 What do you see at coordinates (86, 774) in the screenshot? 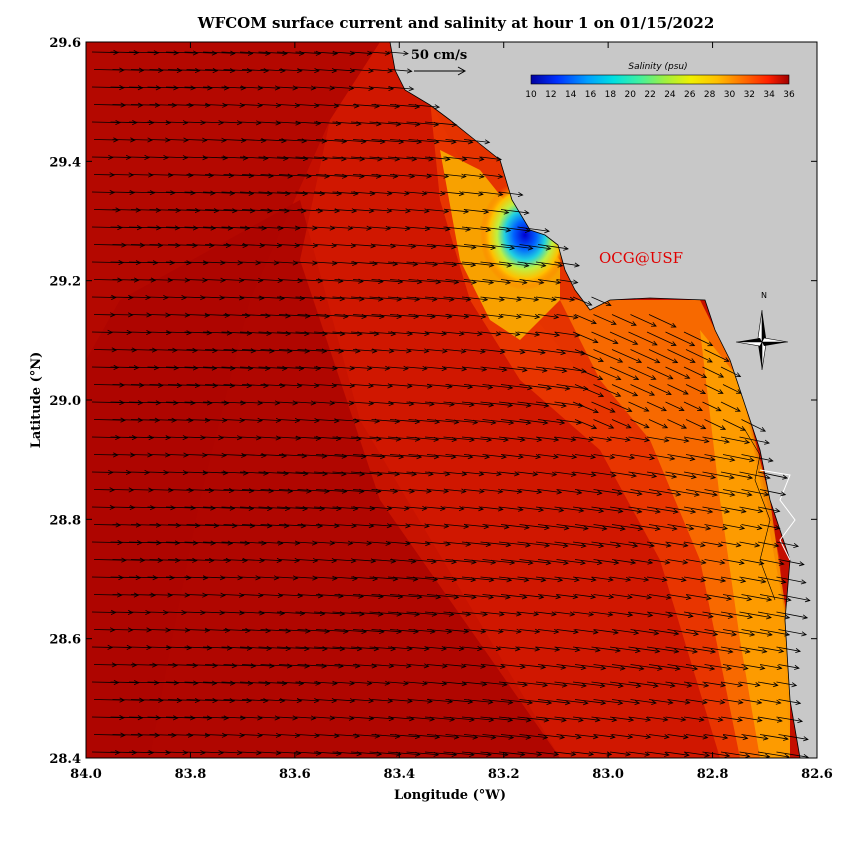
I see `x-tick-label: 84.0` at bounding box center [86, 774].